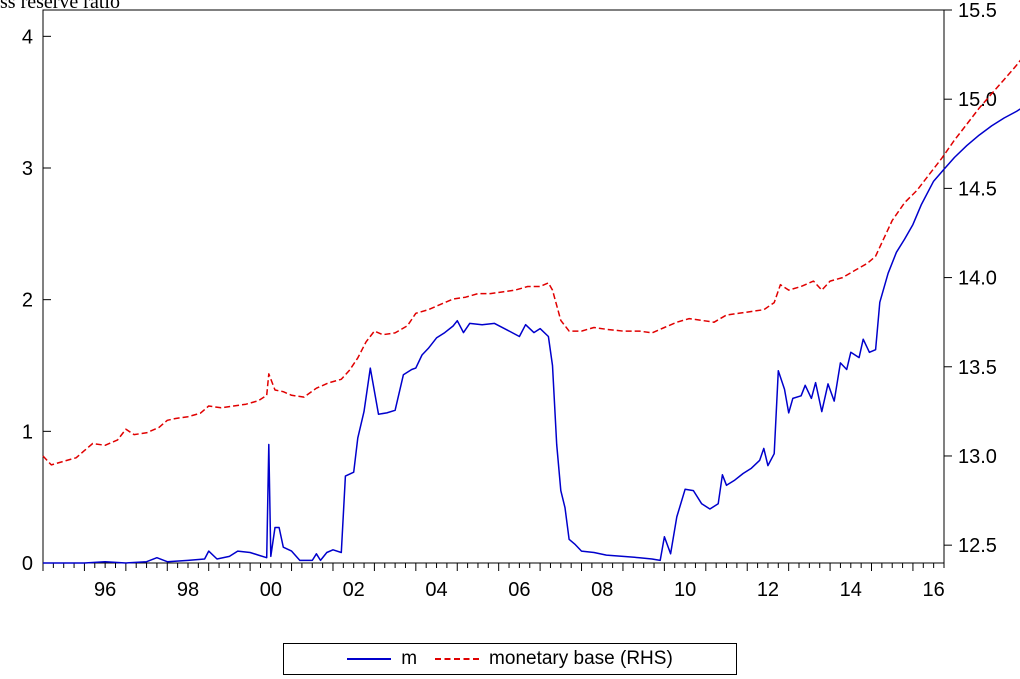  Describe the element at coordinates (457, 659) in the screenshot. I see `legend-swatch-dashed` at that location.